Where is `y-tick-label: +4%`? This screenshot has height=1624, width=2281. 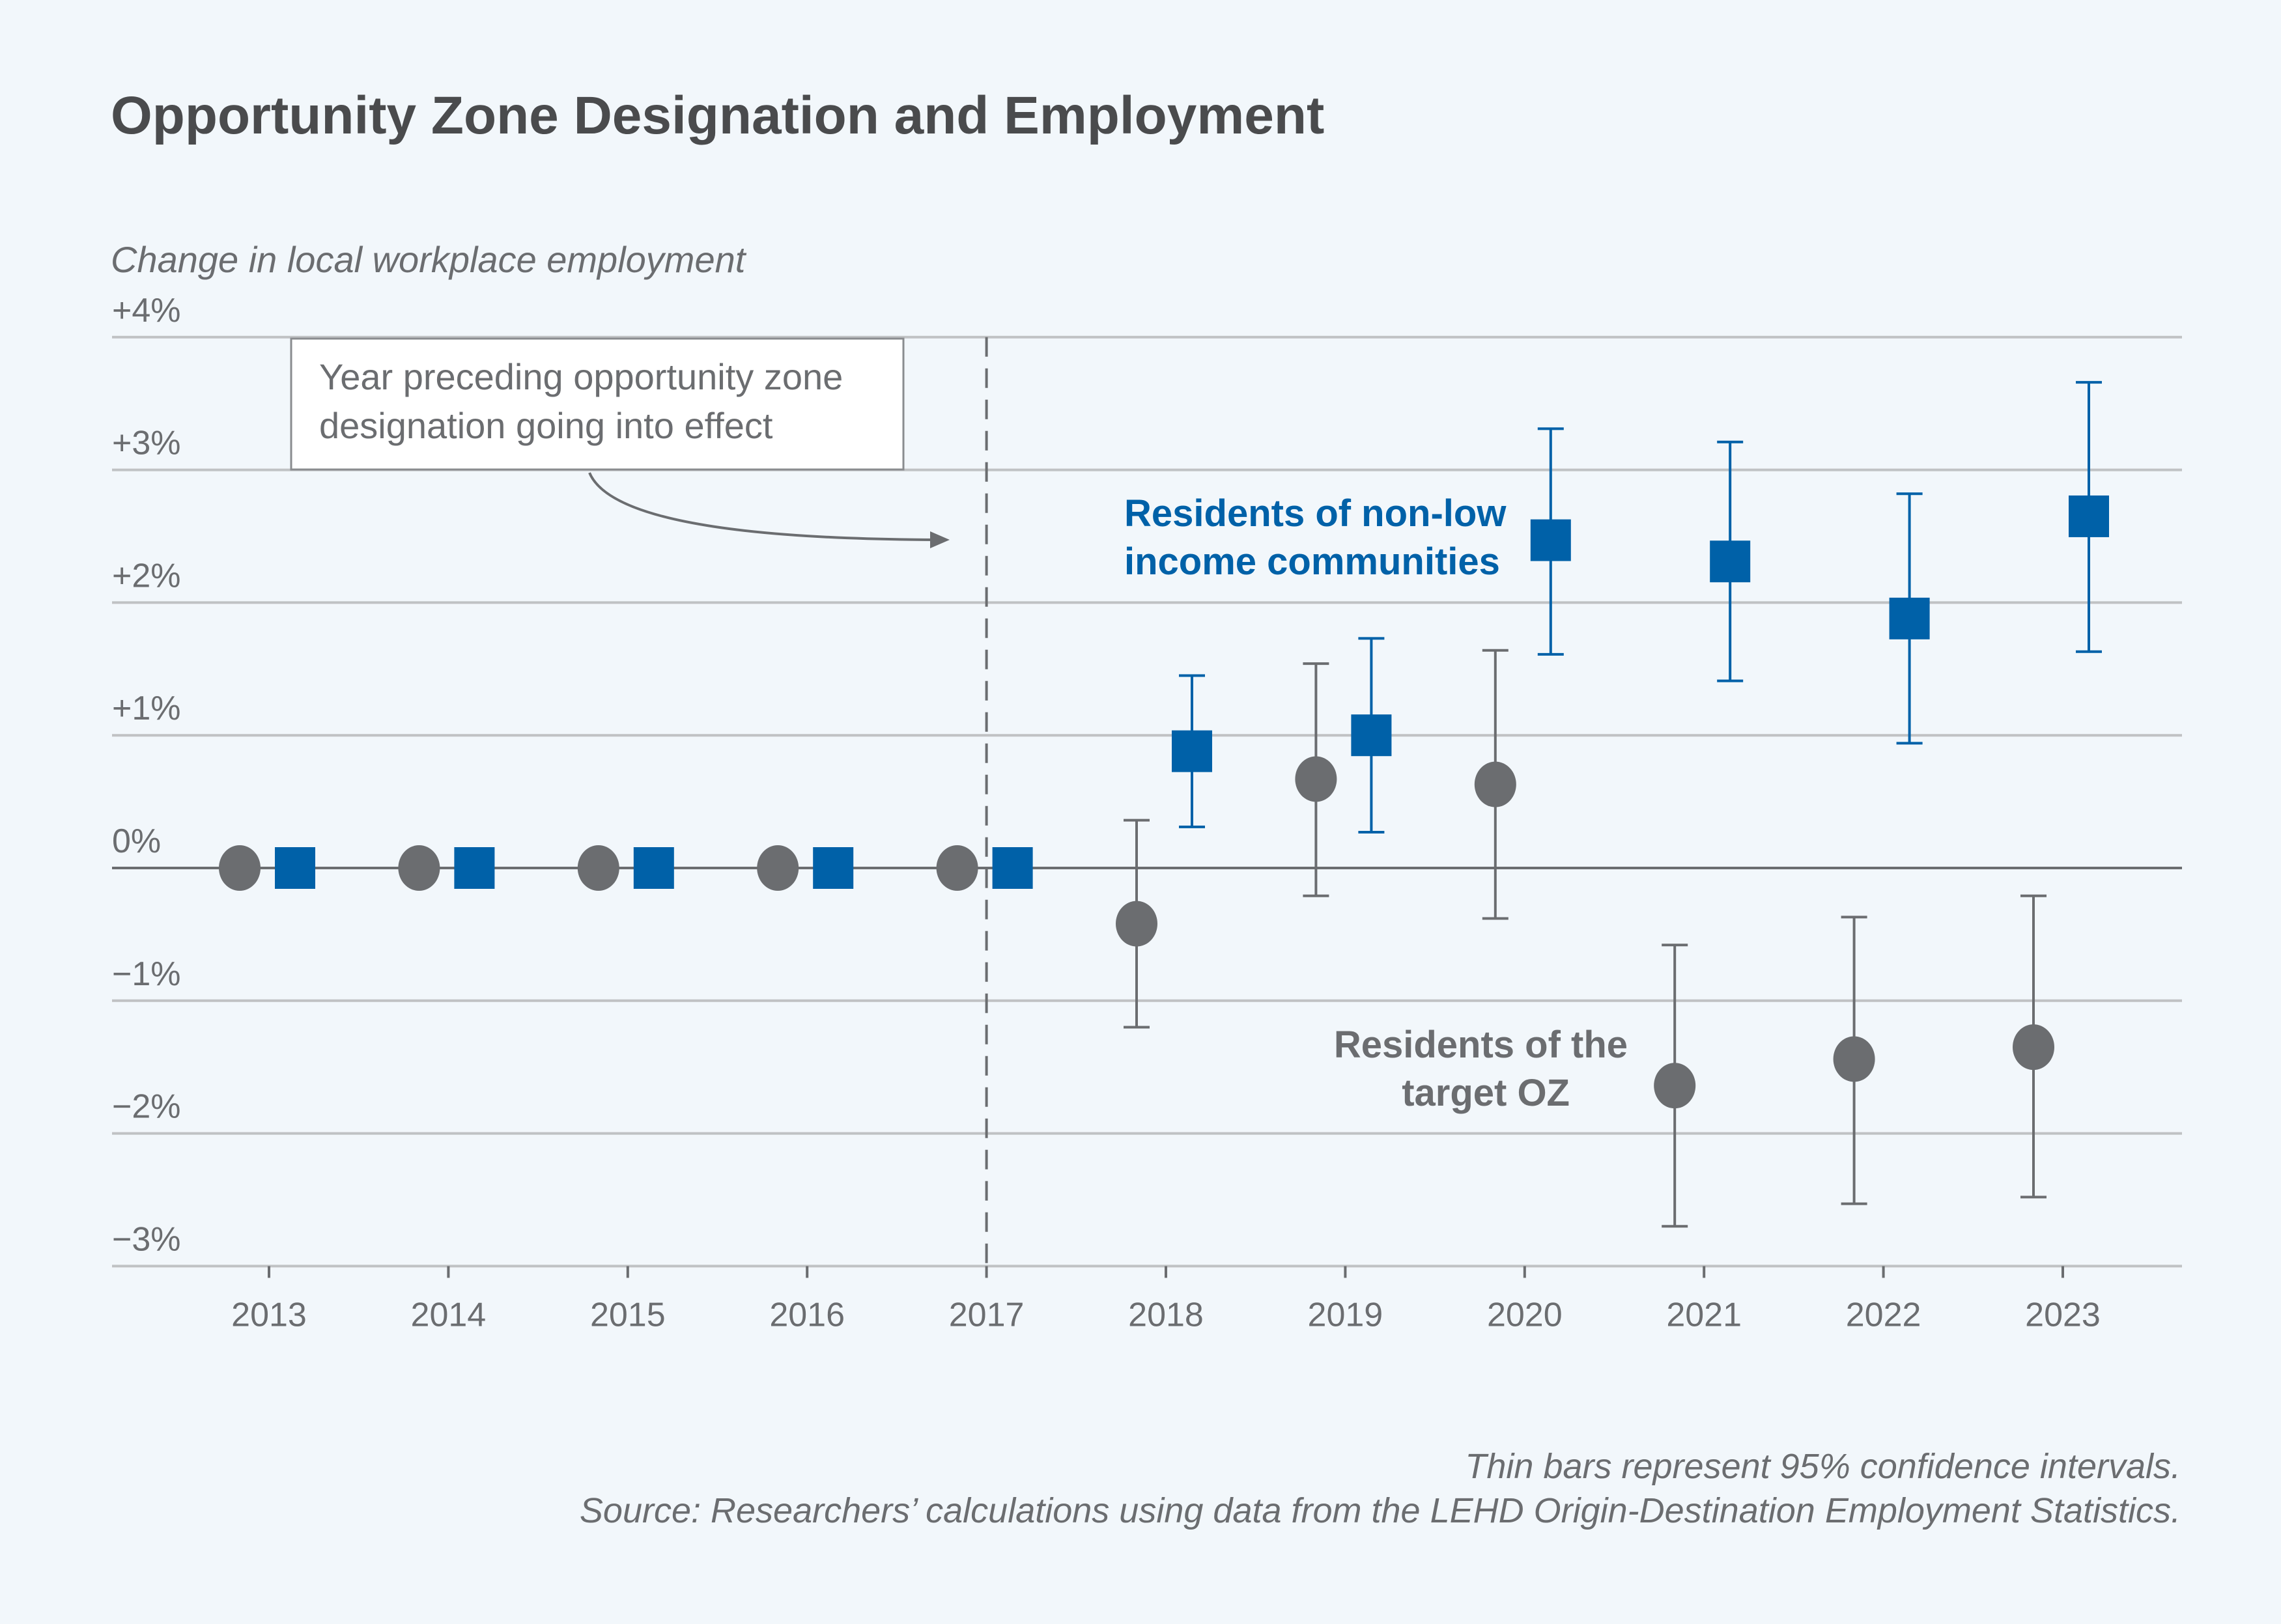
y-tick-label: +4% is located at coordinates (146, 310).